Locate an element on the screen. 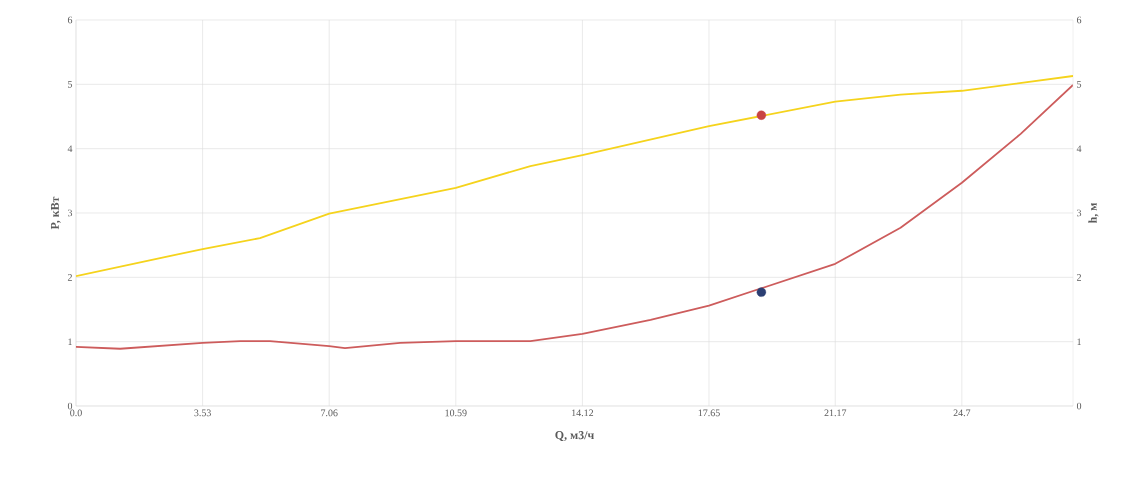  y2-tick-label: 5 is located at coordinates (1079, 84).